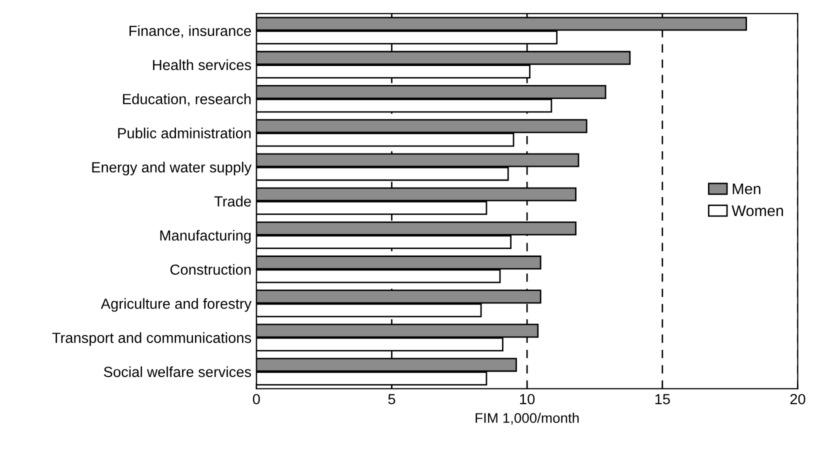 The height and width of the screenshot is (452, 814). What do you see at coordinates (798, 399) in the screenshot?
I see `x-tick-label: 20` at bounding box center [798, 399].